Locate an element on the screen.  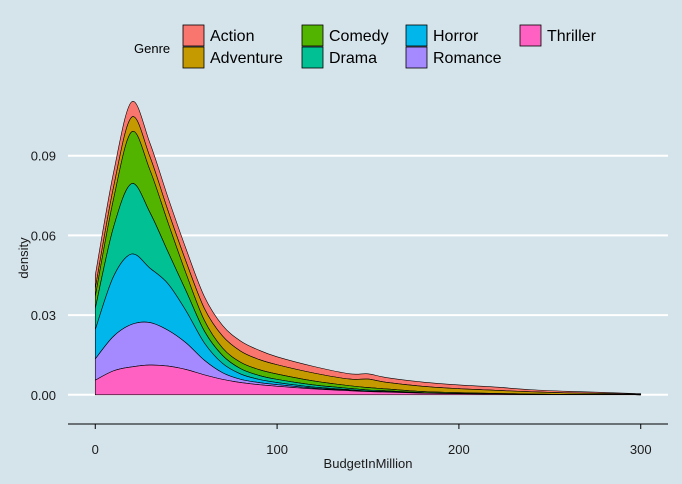
legend-swatch-comedy is located at coordinates (312, 35).